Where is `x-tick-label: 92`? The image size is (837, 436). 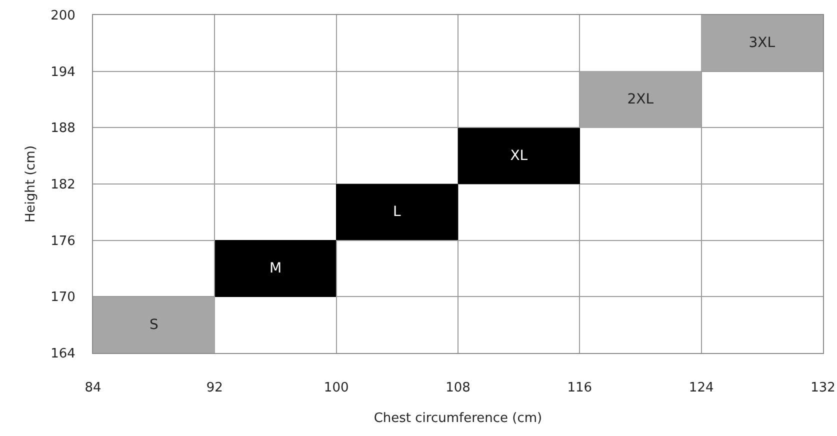
x-tick-label: 92 is located at coordinates (214, 388).